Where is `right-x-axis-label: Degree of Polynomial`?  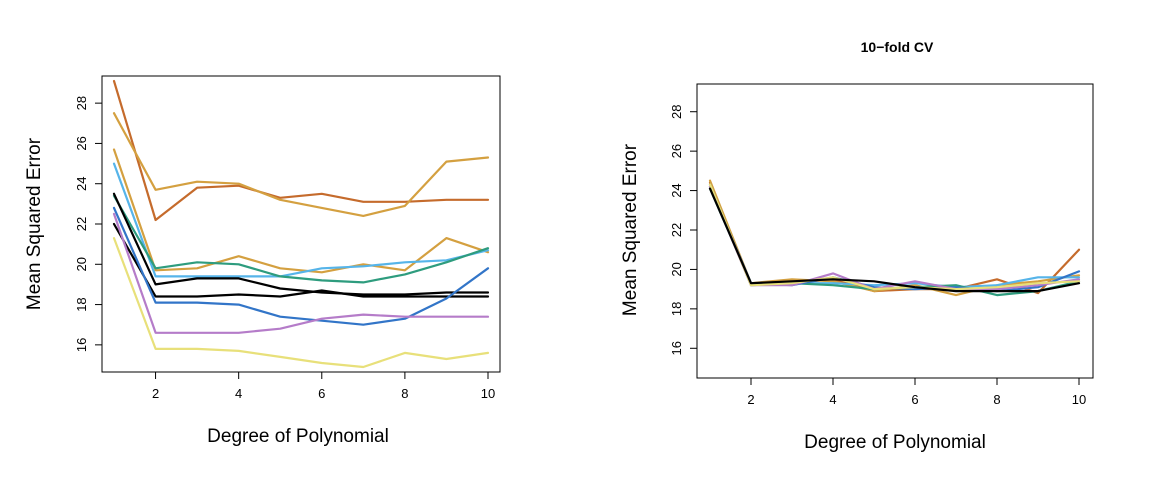
right-x-axis-label: Degree of Polynomial is located at coordinates (895, 442).